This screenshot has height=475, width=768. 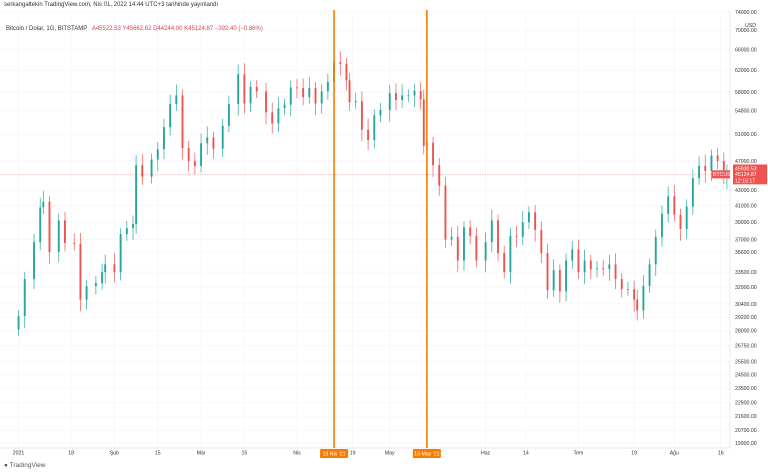 What do you see at coordinates (746, 50) in the screenshot?
I see `y-tick-label: 66000.00` at bounding box center [746, 50].